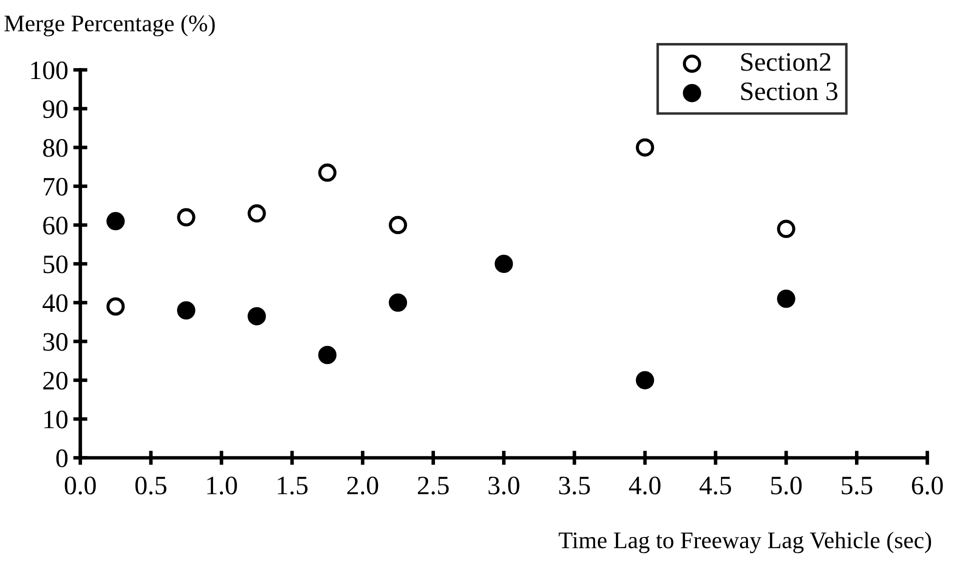 This screenshot has height=568, width=956. What do you see at coordinates (49, 70) in the screenshot?
I see `y-tick-label: 100` at bounding box center [49, 70].